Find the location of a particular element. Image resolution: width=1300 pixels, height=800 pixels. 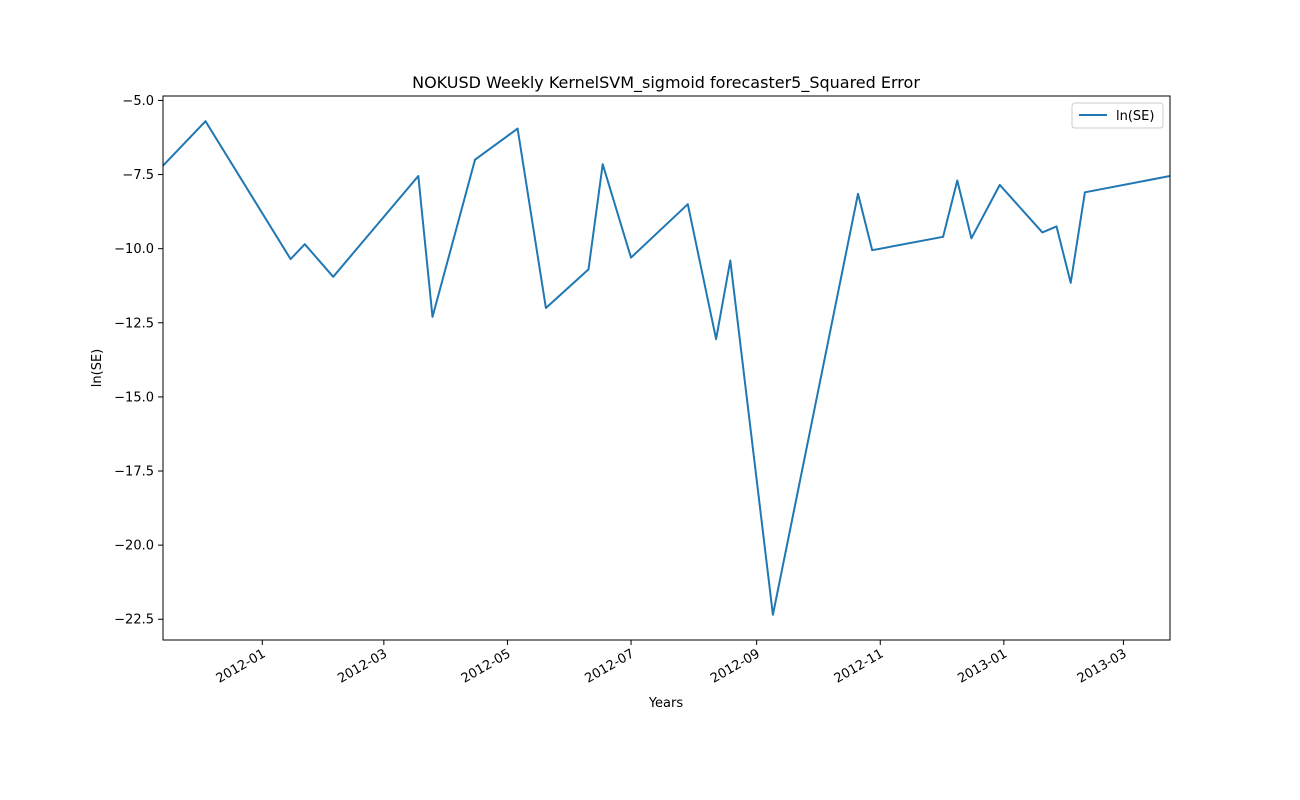

legend-label: ln(SE) is located at coordinates (1135, 116).